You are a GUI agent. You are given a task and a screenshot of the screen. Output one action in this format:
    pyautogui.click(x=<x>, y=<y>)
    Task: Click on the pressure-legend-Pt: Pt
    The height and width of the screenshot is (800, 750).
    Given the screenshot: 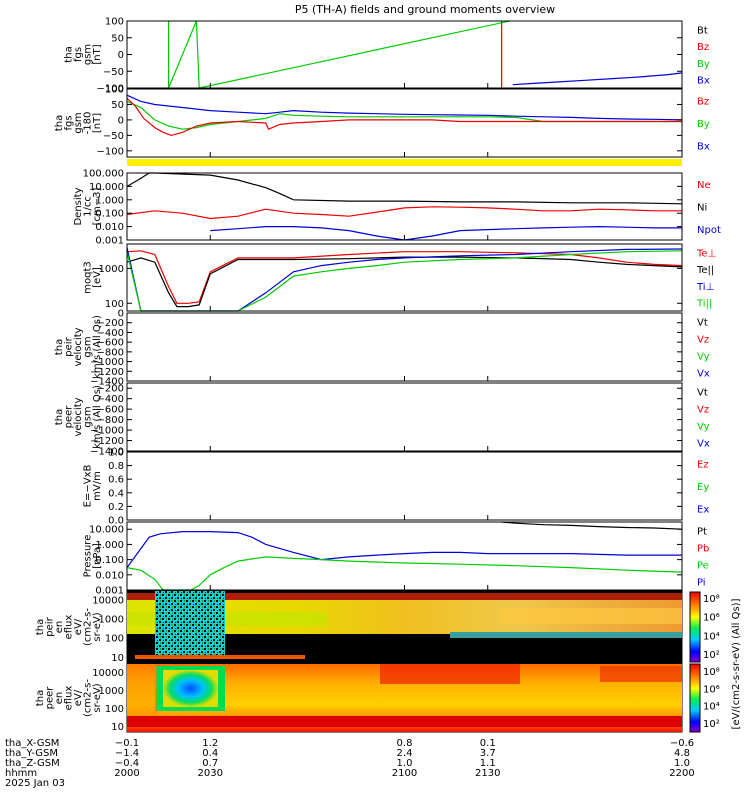 What is the action you would take?
    pyautogui.click(x=702, y=532)
    